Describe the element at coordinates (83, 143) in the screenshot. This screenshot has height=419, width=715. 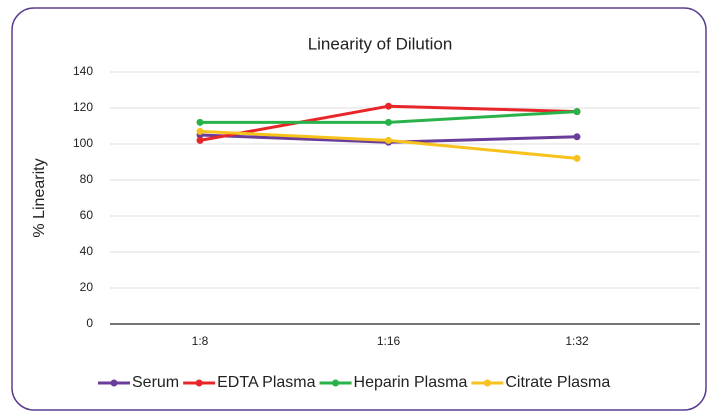
I see `y-tick-label: 100` at that location.